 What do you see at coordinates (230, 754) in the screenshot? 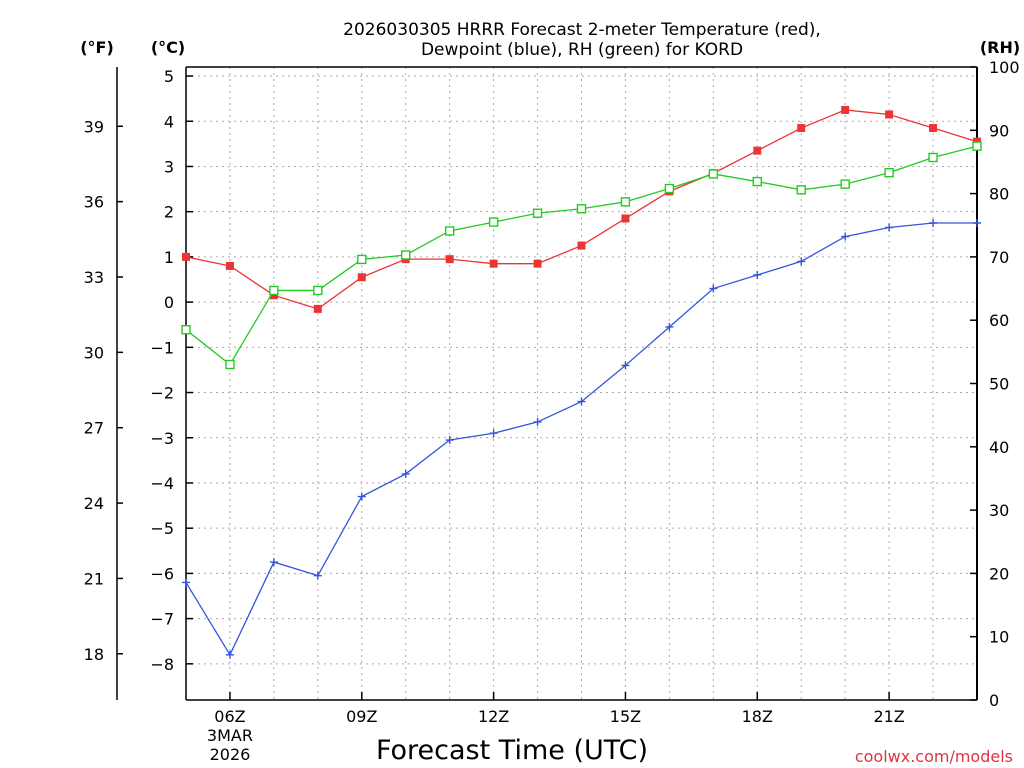
I see `x-tick-year-label: 2026` at bounding box center [230, 754].